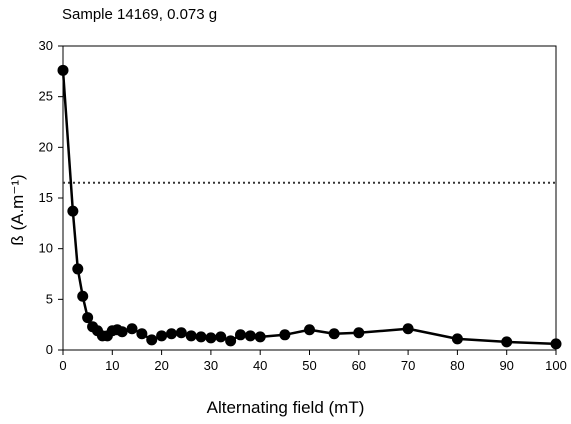 The height and width of the screenshot is (424, 571). I want to click on x-tick-label: 60, so click(359, 365).